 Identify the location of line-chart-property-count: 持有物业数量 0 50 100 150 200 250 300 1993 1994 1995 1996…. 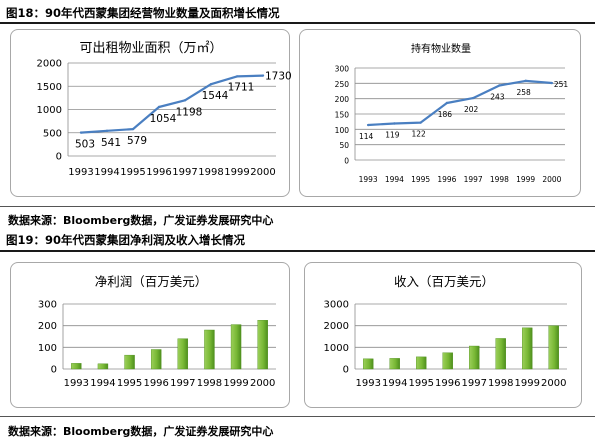
(452, 113).